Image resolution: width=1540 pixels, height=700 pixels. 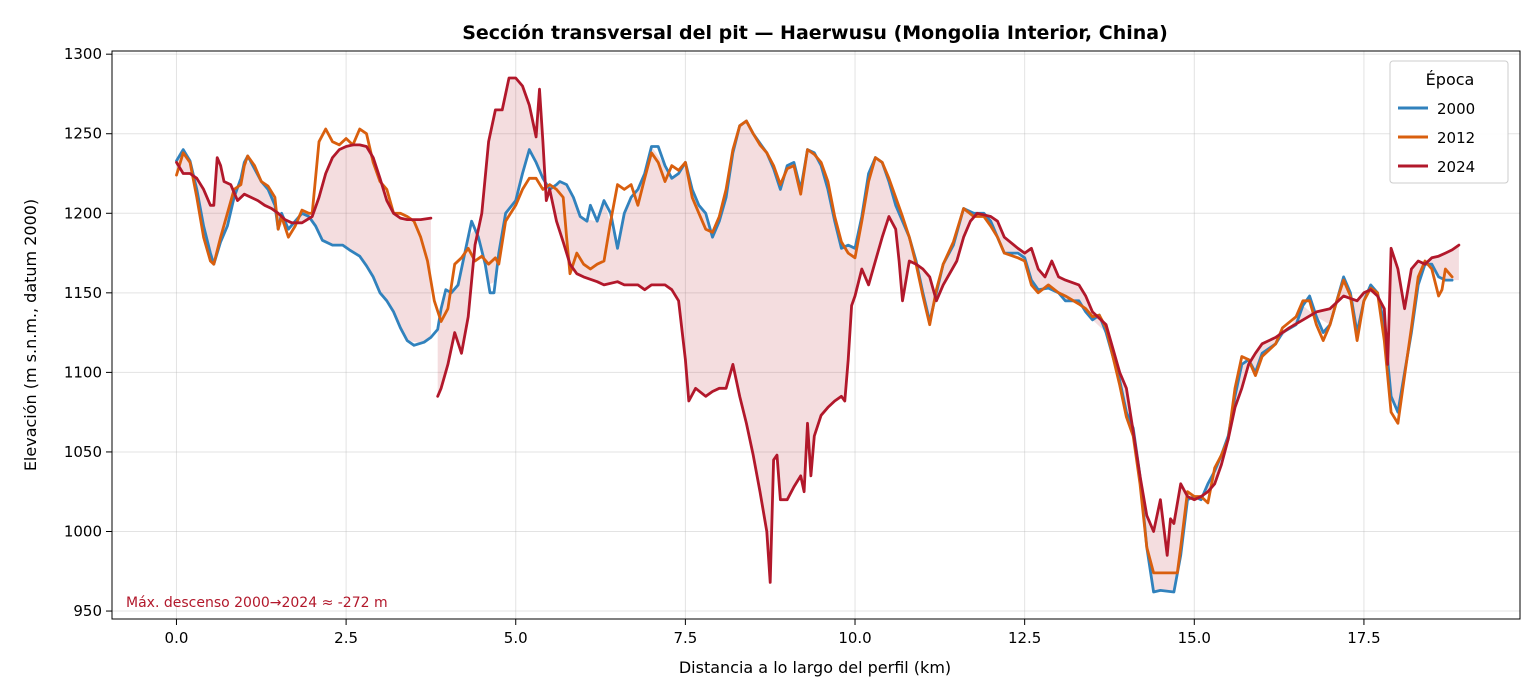 What do you see at coordinates (1363, 638) in the screenshot?
I see `x-tick-label: 17.5` at bounding box center [1363, 638].